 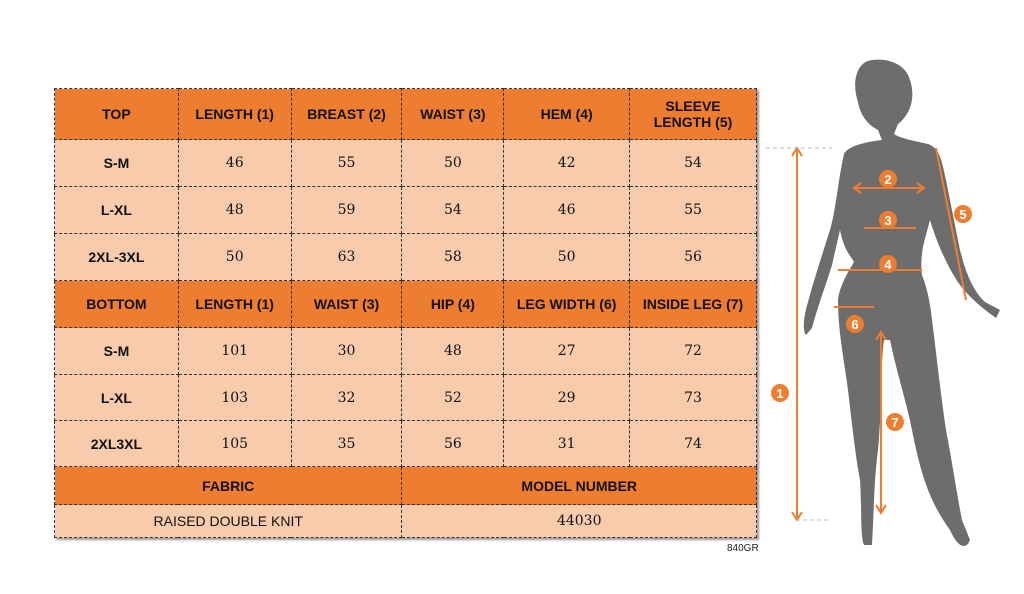 I want to click on value-cell: 58, so click(x=453, y=257).